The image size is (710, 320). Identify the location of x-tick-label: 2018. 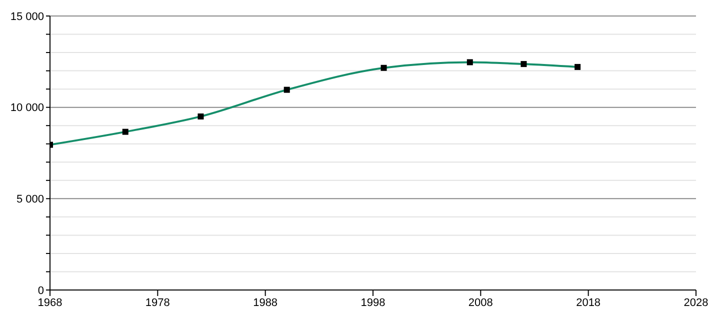
(588, 302).